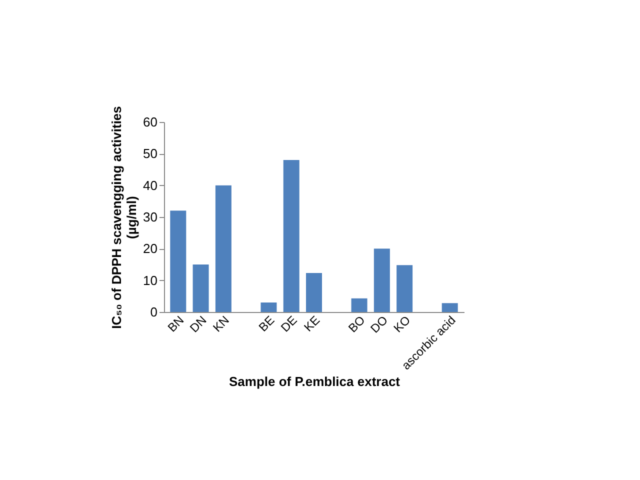  What do you see at coordinates (402, 324) in the screenshot?
I see `x-tick-label: KO` at bounding box center [402, 324].